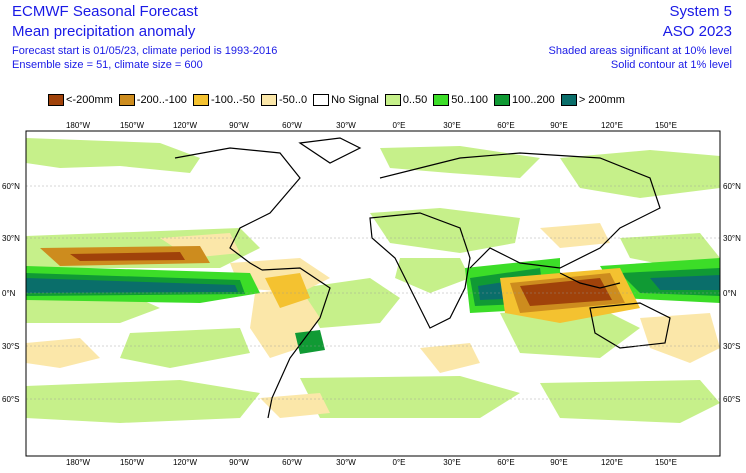  Describe the element at coordinates (533, 100) in the screenshot. I see `legend-label: 100..200` at that location.